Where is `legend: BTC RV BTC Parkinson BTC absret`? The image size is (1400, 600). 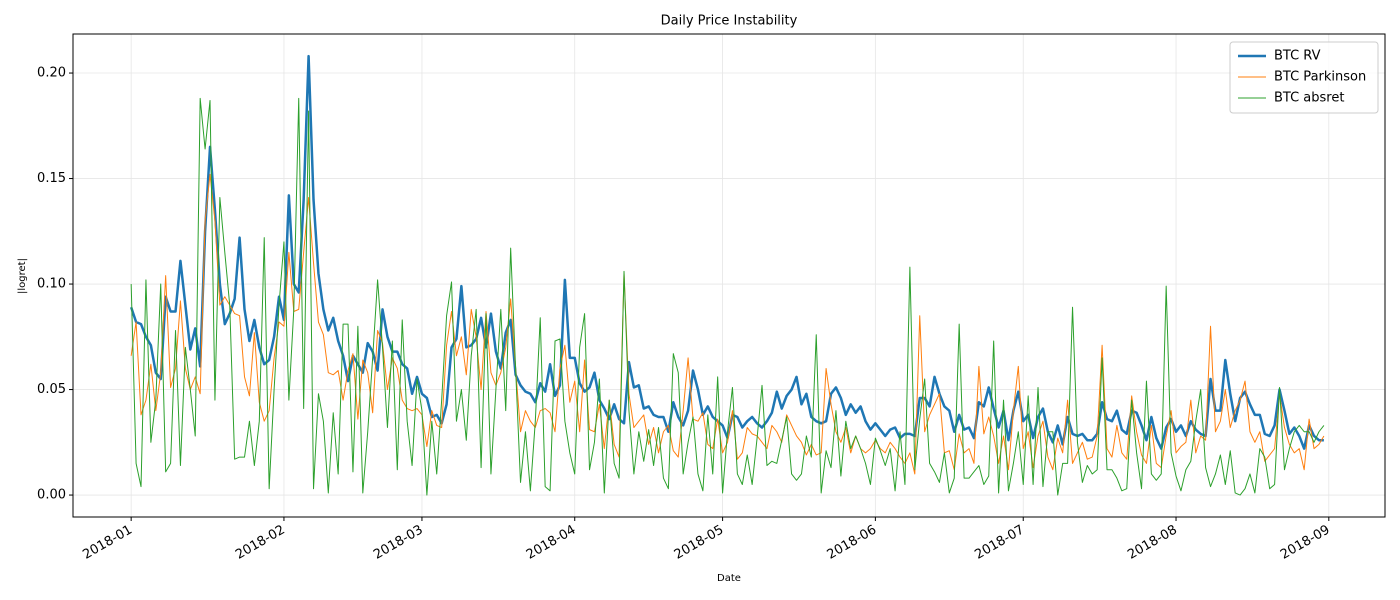
legend: BTC RV BTC Parkinson BTC absret is located at coordinates (1304, 77).